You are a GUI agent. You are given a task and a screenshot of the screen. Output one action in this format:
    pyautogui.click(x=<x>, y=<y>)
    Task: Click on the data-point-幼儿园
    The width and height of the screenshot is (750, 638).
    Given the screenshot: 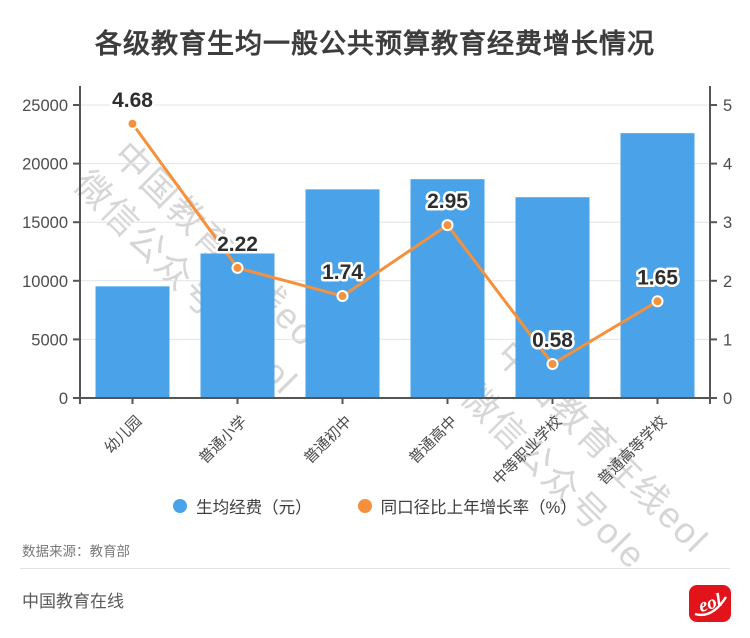 What is the action you would take?
    pyautogui.click(x=132, y=123)
    